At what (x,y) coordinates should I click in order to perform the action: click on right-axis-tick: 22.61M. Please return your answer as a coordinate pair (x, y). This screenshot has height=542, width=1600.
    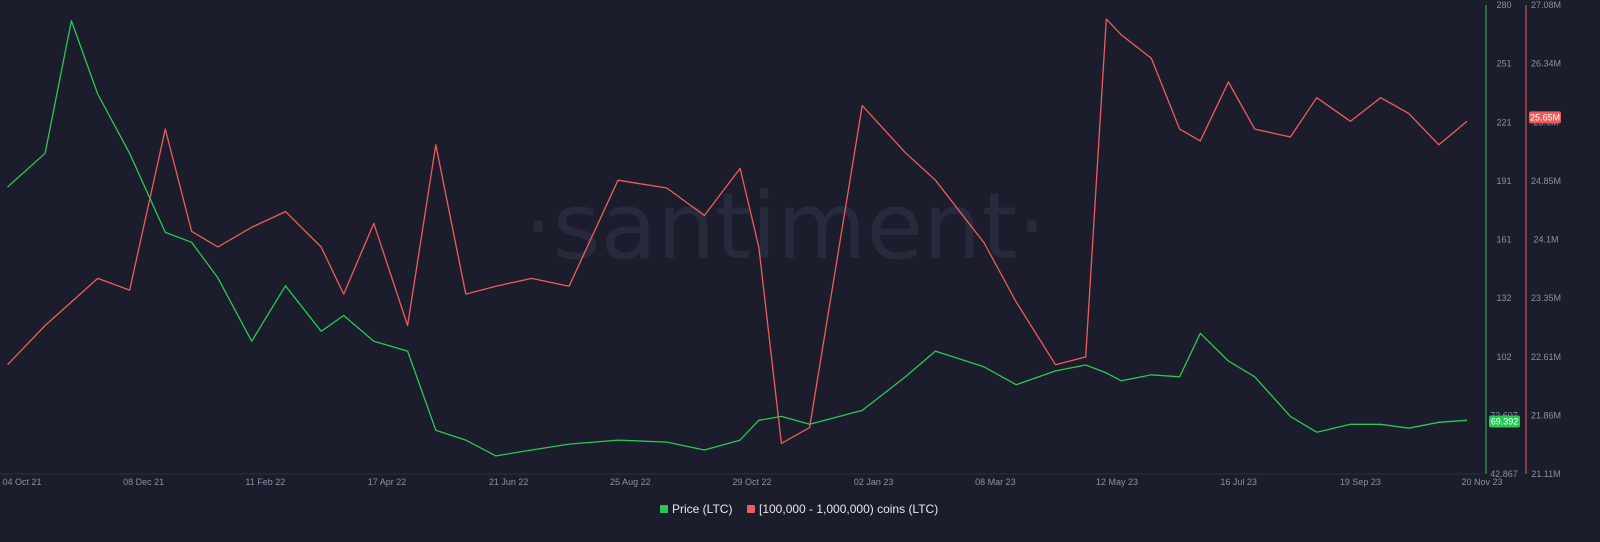
    Looking at the image, I should click on (1546, 357).